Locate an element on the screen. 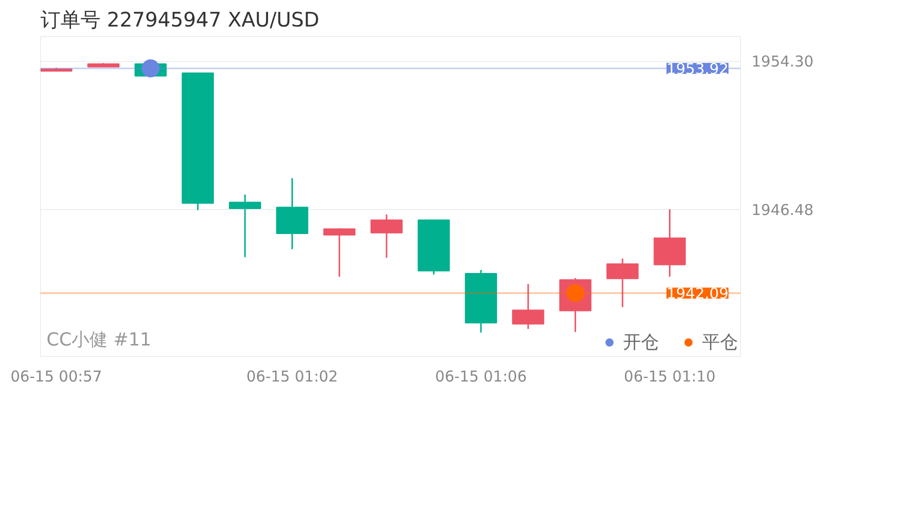  ref-line-label: 1953.92 is located at coordinates (697, 69).